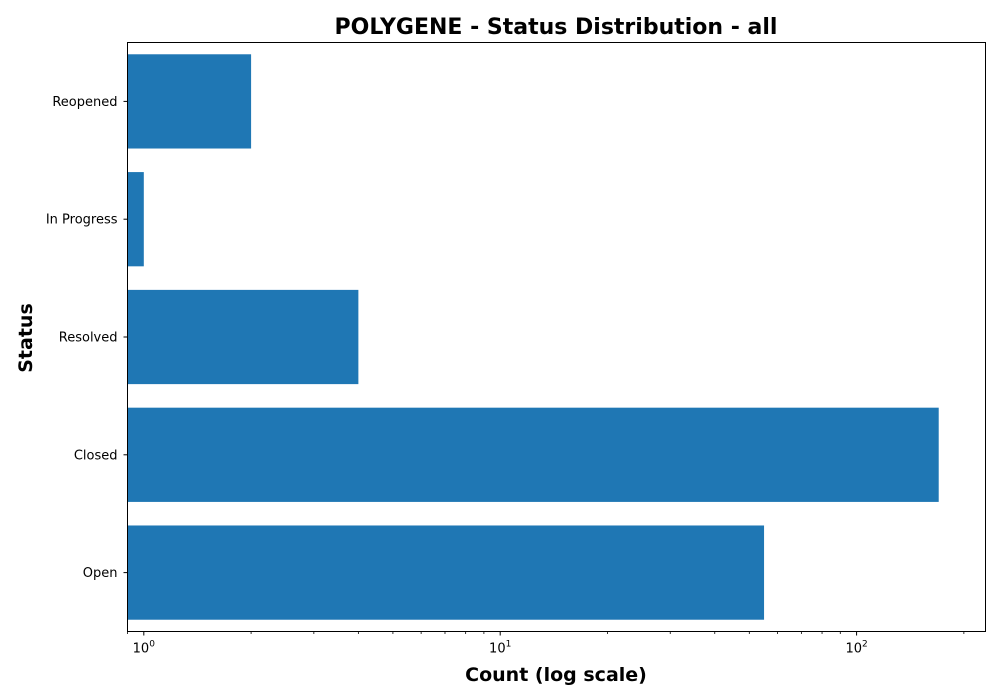 The height and width of the screenshot is (700, 1000). What do you see at coordinates (189, 101) in the screenshot?
I see `bar-reopened` at bounding box center [189, 101].